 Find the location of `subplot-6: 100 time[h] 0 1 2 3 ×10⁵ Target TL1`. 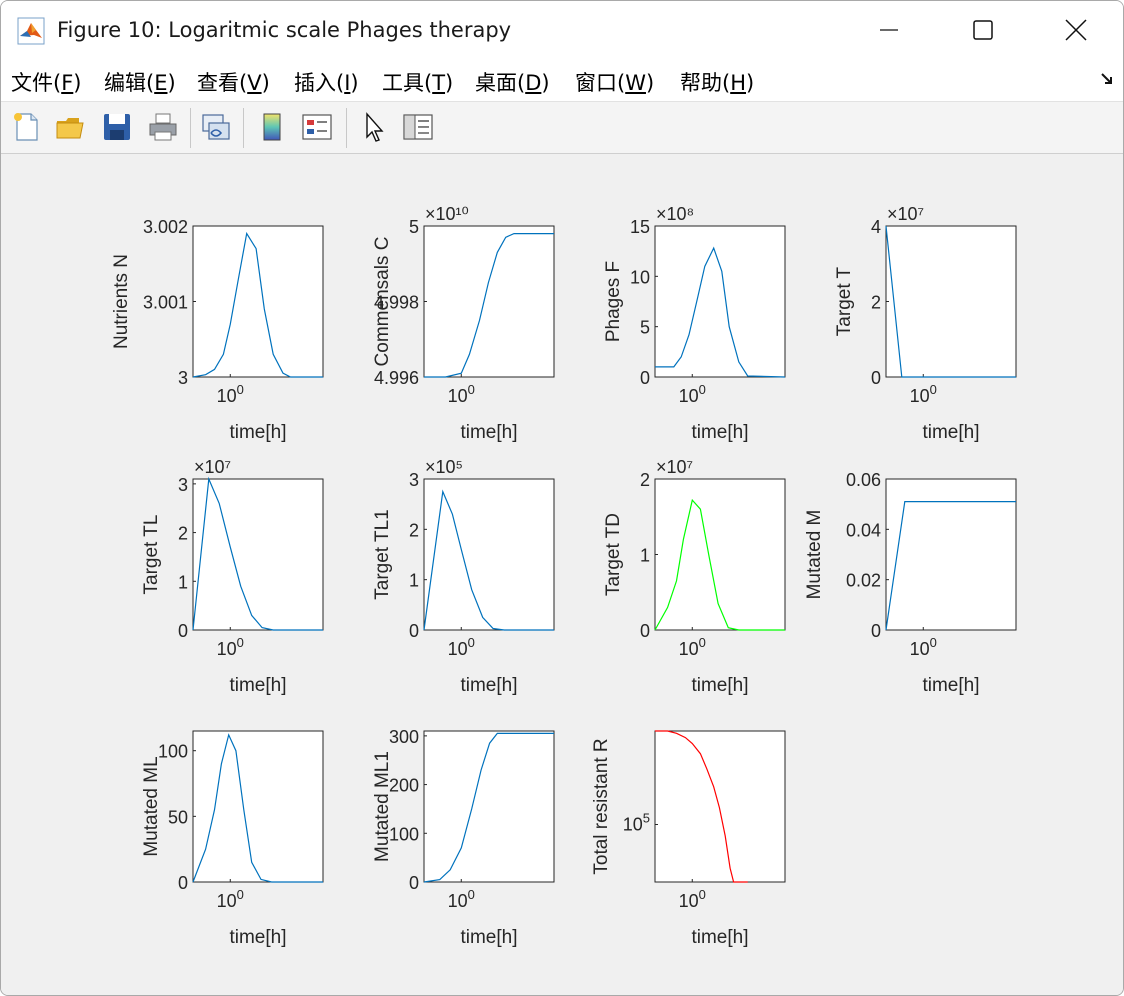

subplot-6: 100 time[h] 0 1 2 3 ×10⁵ Target TL1 is located at coordinates (463, 576).